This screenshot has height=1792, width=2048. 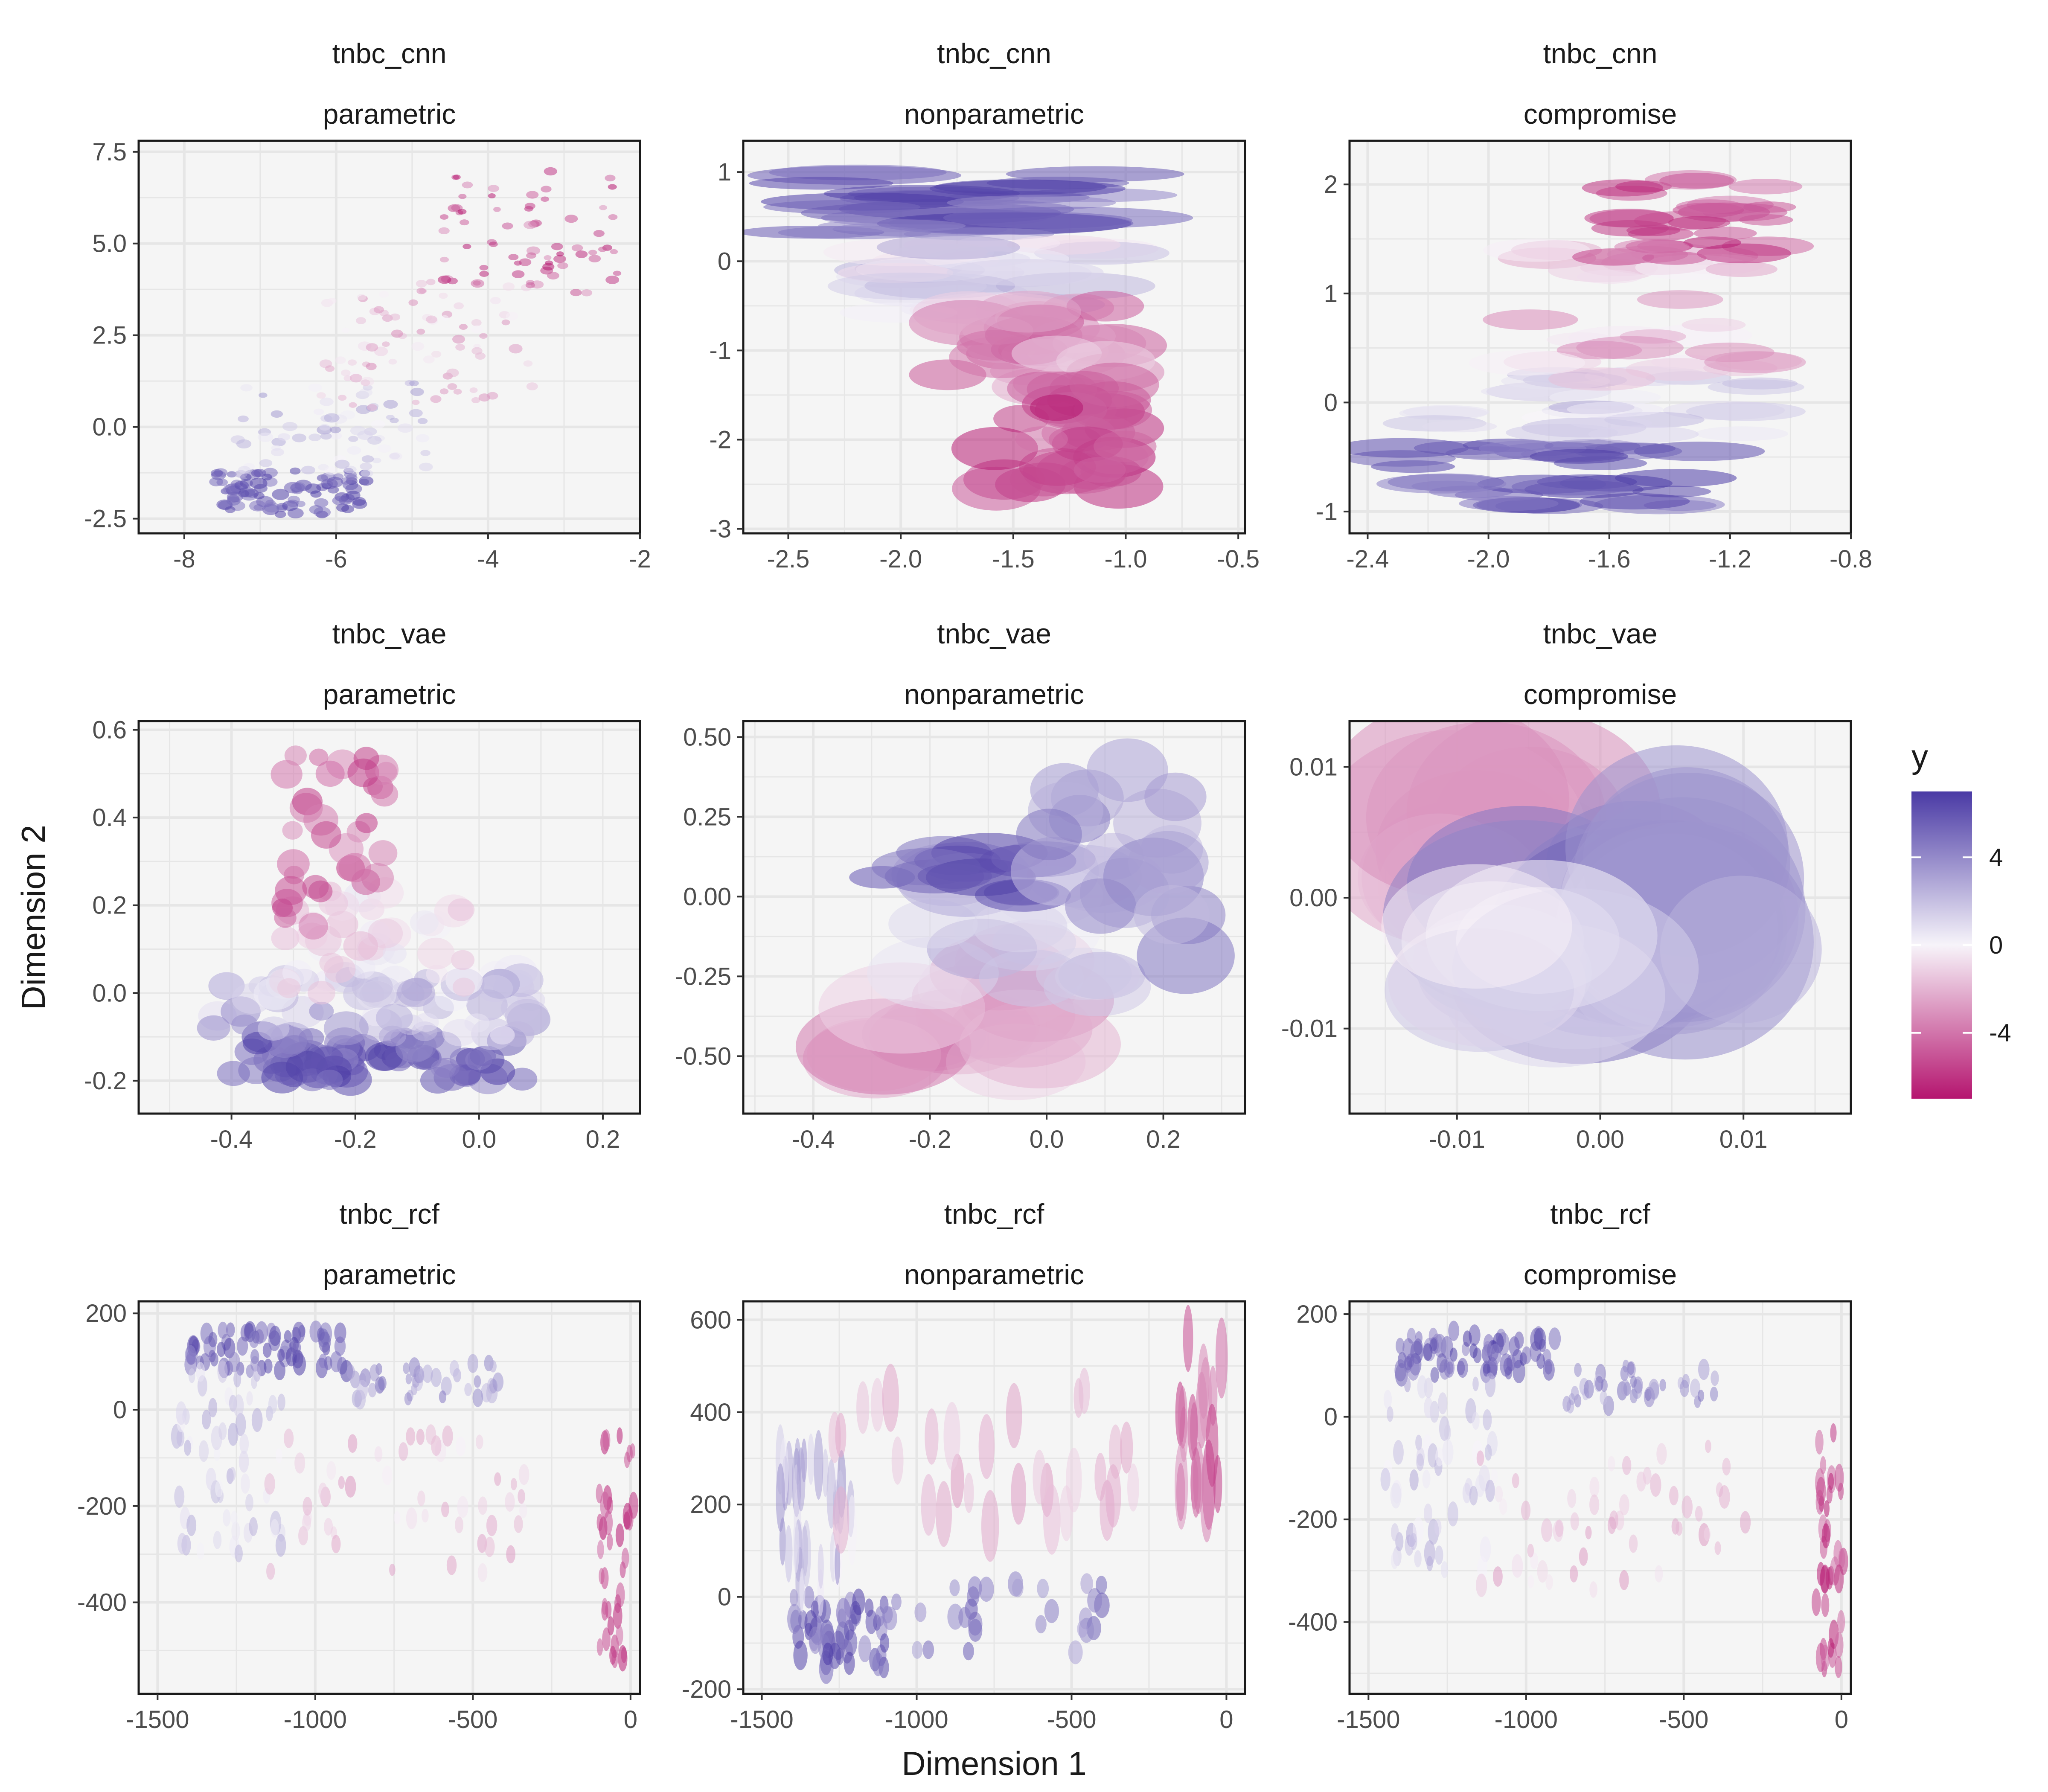 What do you see at coordinates (1488, 559) in the screenshot?
I see `x-tick-label: -2.0` at bounding box center [1488, 559].